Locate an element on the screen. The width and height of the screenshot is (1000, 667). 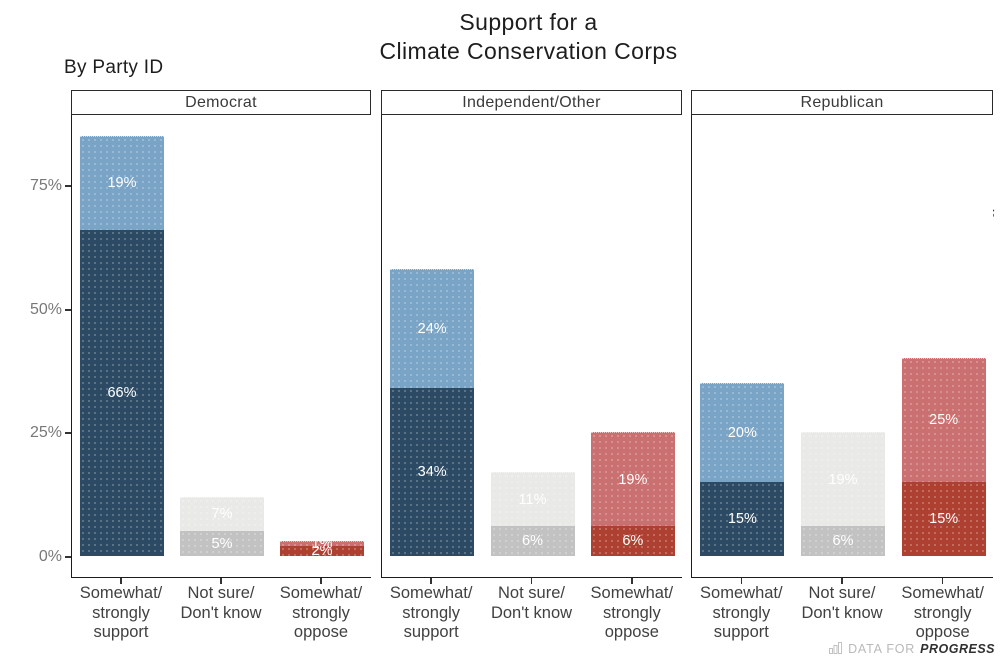
bar-value-label: 11% is located at coordinates (532, 499).